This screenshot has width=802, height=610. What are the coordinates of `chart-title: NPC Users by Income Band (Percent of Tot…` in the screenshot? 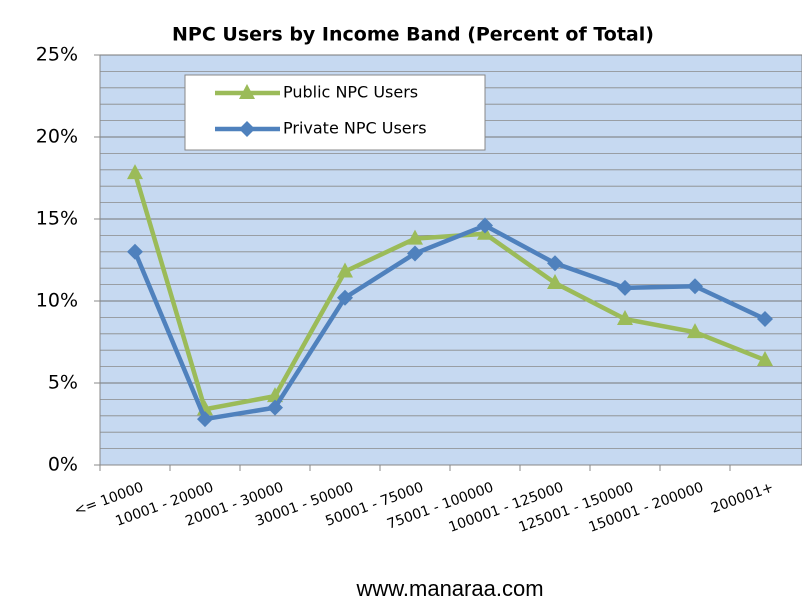 It's located at (413, 35).